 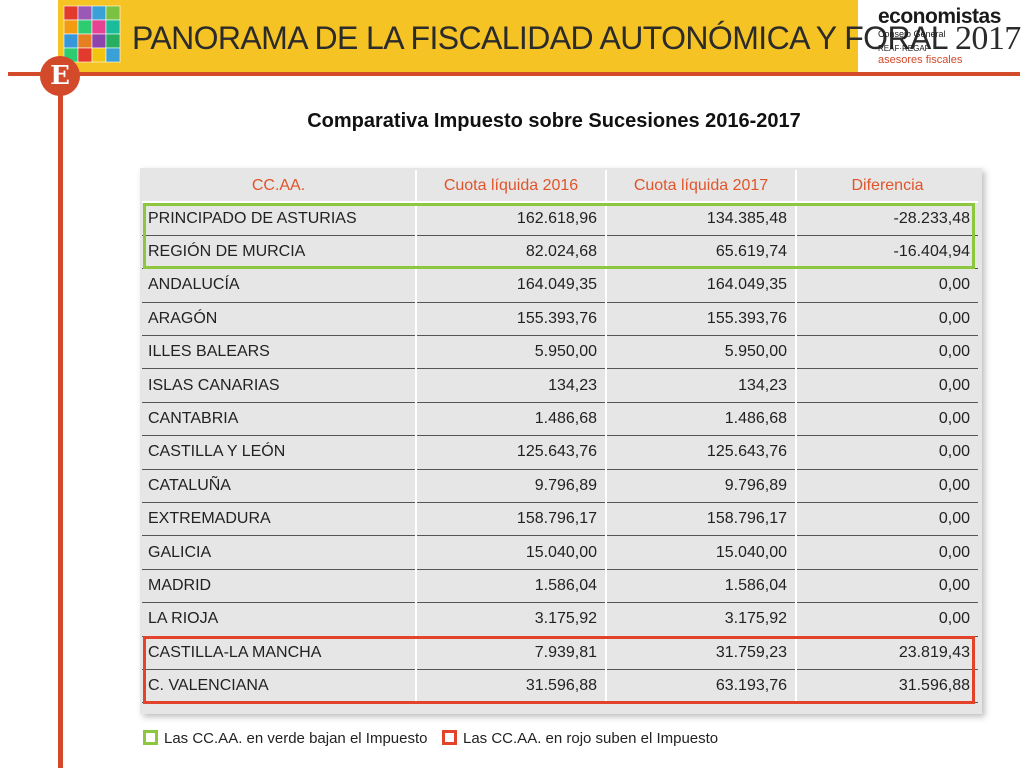 I want to click on table-row: ISLAS CANARIAS 134,23 134,23 0,00, so click(x=560, y=385).